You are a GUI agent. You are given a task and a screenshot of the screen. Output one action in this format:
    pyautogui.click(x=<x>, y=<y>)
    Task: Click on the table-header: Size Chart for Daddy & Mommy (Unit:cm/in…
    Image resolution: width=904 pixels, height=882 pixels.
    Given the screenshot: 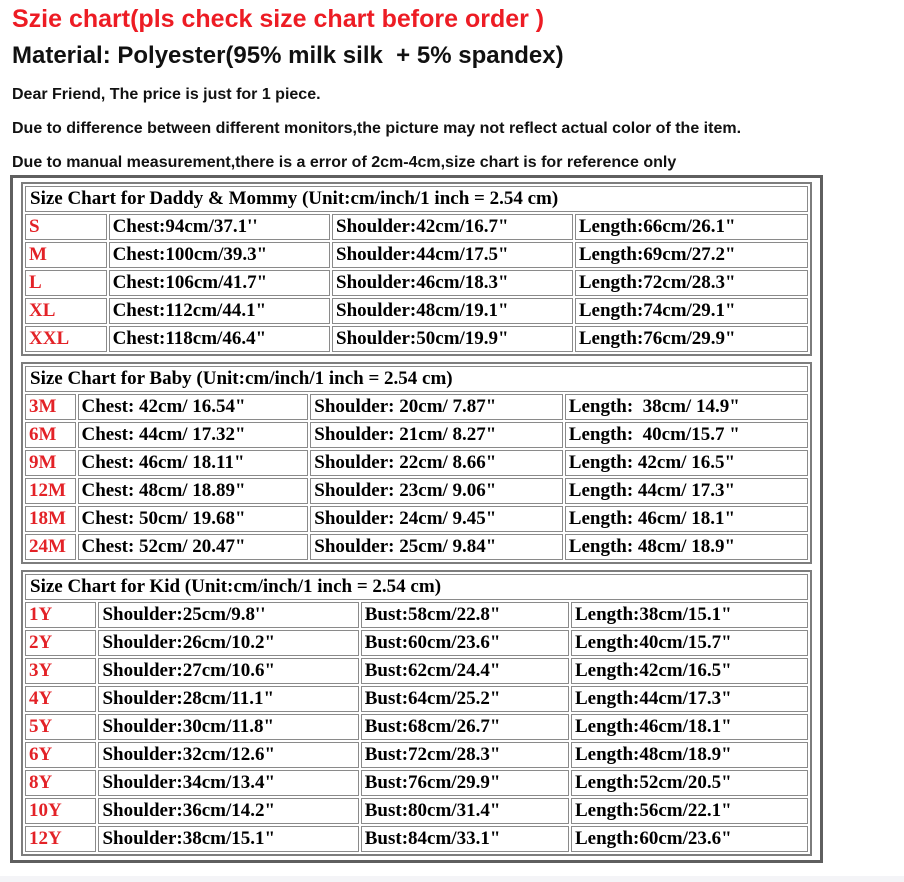 What is the action you would take?
    pyautogui.click(x=416, y=199)
    